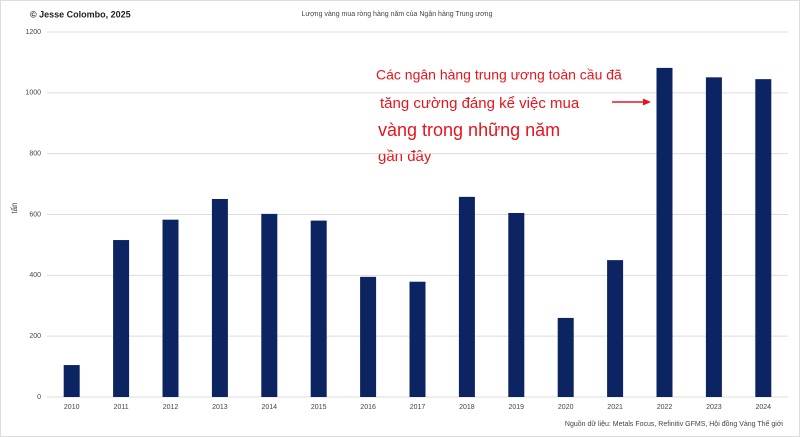 The image size is (800, 437). I want to click on y-tick-label: 400, so click(35, 275).